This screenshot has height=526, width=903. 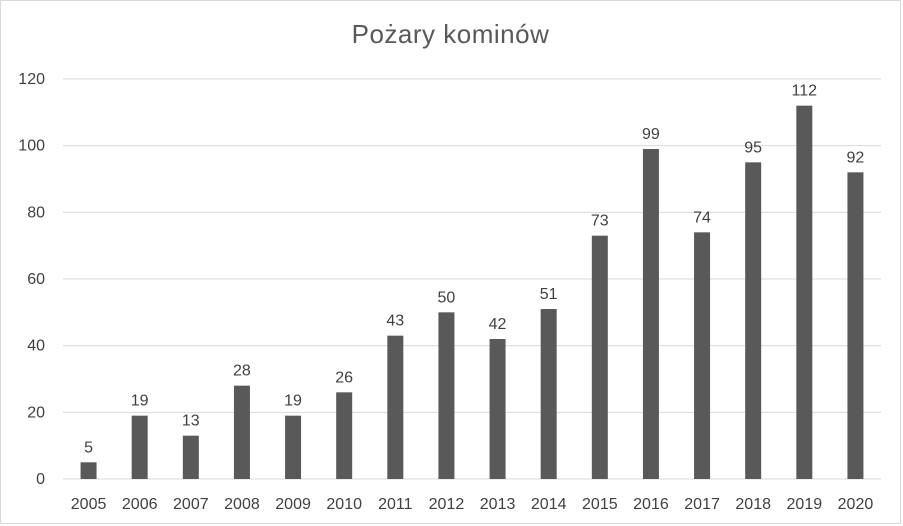 I want to click on x-tick-label-2020: 2020, so click(x=856, y=504).